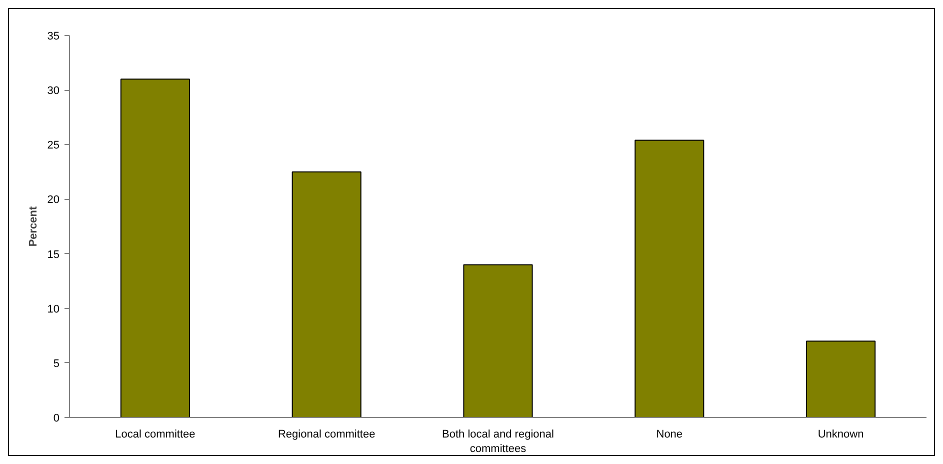  What do you see at coordinates (53, 36) in the screenshot?
I see `y-tick-label: 35` at bounding box center [53, 36].